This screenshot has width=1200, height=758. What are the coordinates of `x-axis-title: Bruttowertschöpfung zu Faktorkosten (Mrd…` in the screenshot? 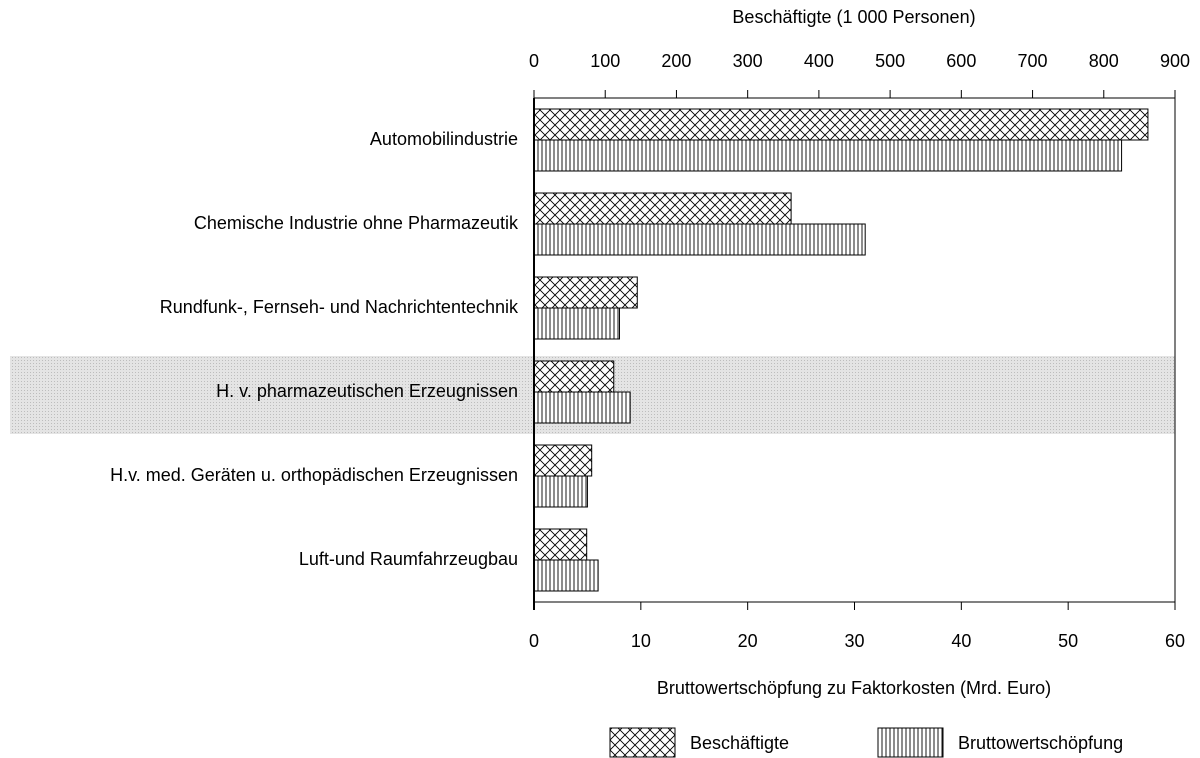 It's located at (854, 688).